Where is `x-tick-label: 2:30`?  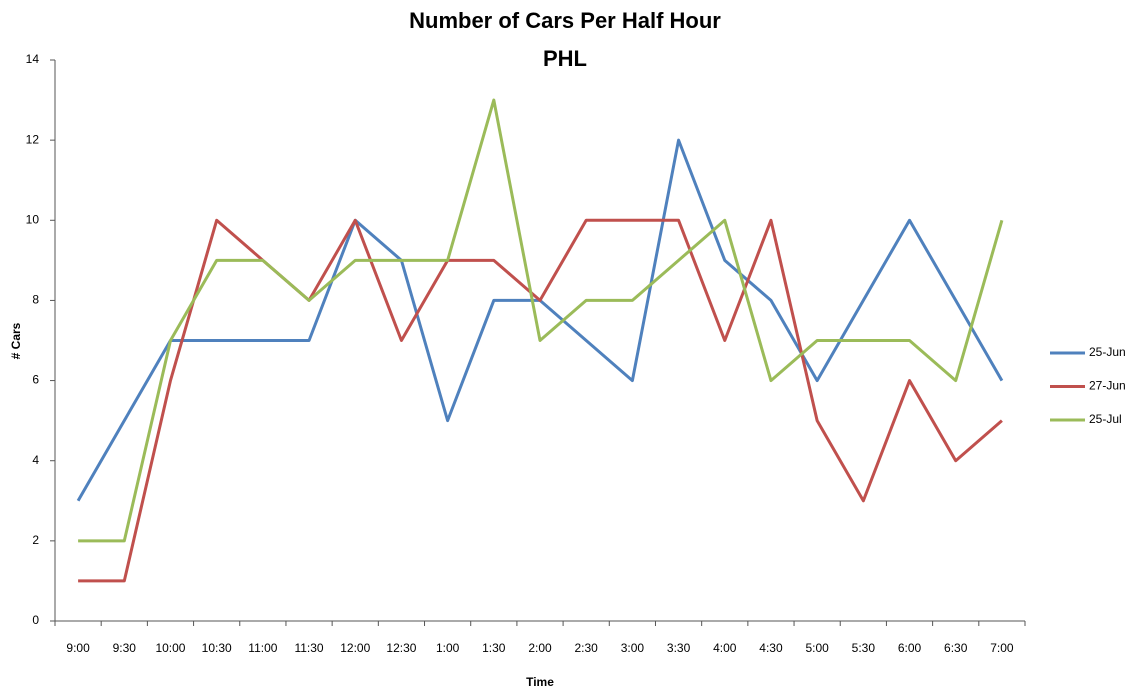
x-tick-label: 2:30 is located at coordinates (587, 648).